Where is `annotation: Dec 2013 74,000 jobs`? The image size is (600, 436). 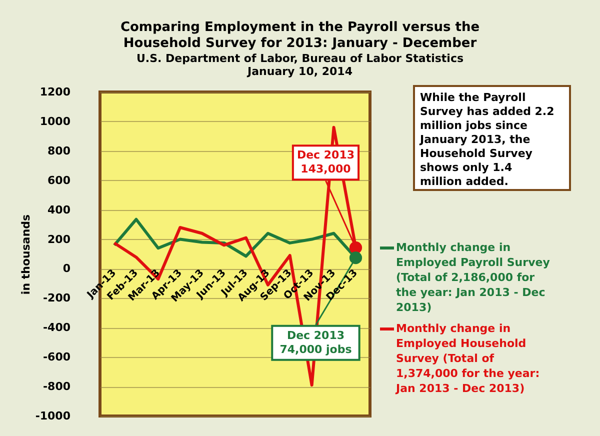 annotation: Dec 2013 74,000 jobs is located at coordinates (316, 342).